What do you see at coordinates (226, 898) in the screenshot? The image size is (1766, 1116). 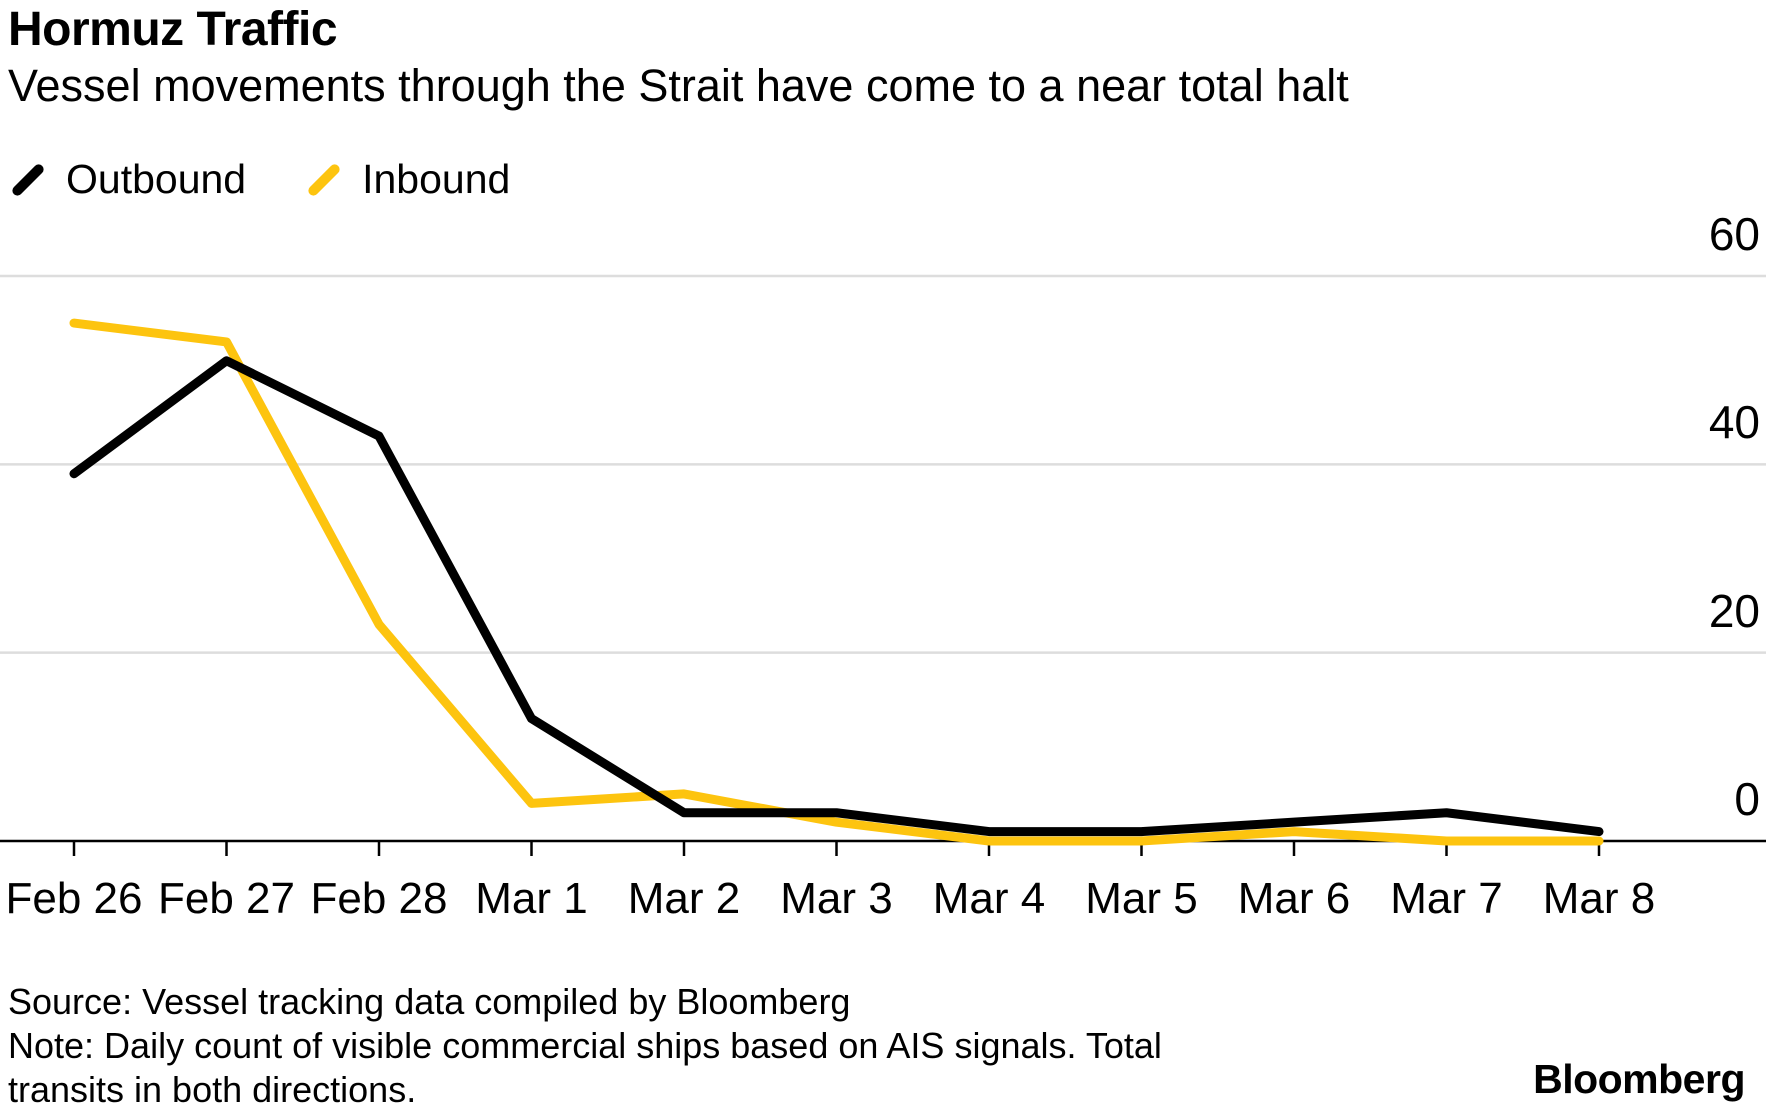 I see `x-axis-label-1: Feb 27` at bounding box center [226, 898].